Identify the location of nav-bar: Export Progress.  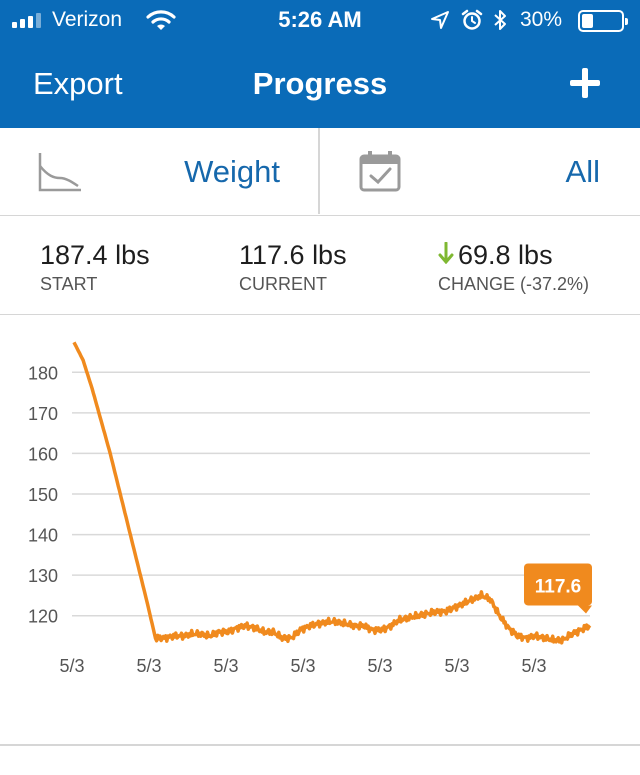
(320, 84).